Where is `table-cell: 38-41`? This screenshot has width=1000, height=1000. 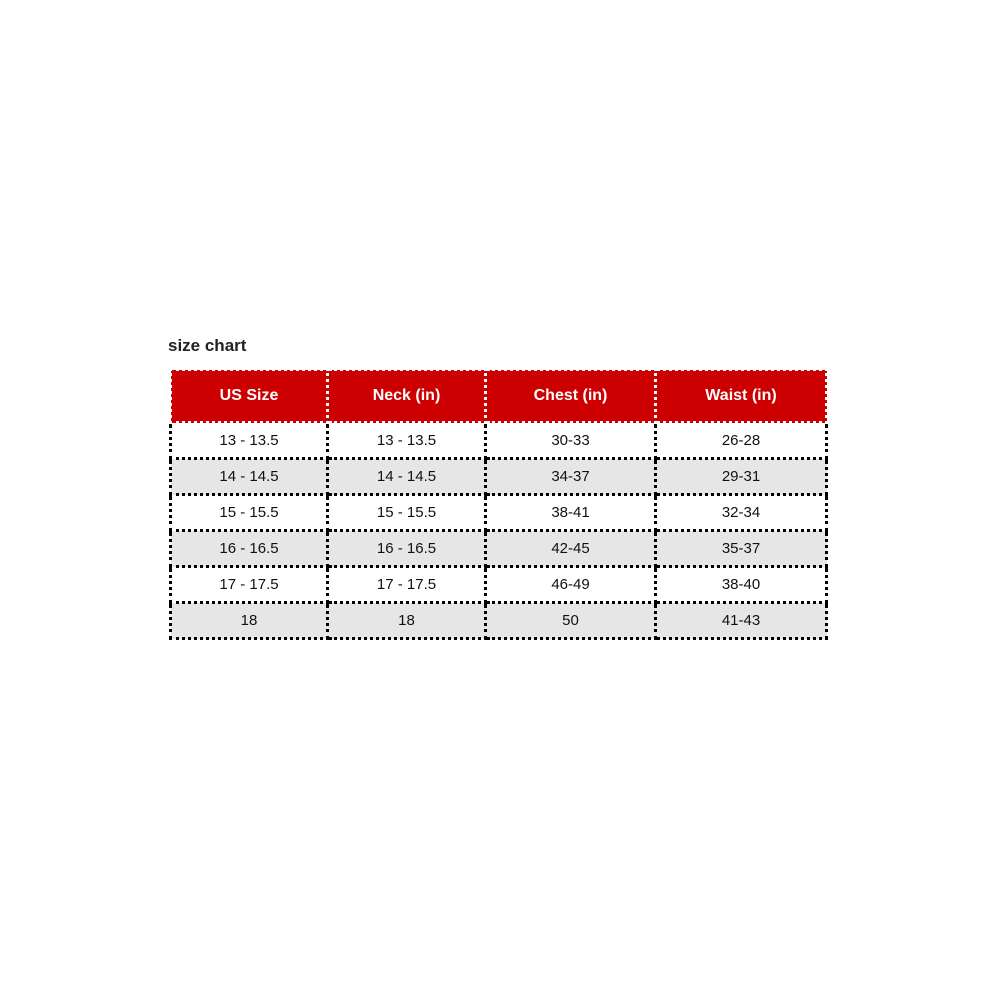 table-cell: 38-41 is located at coordinates (570, 512).